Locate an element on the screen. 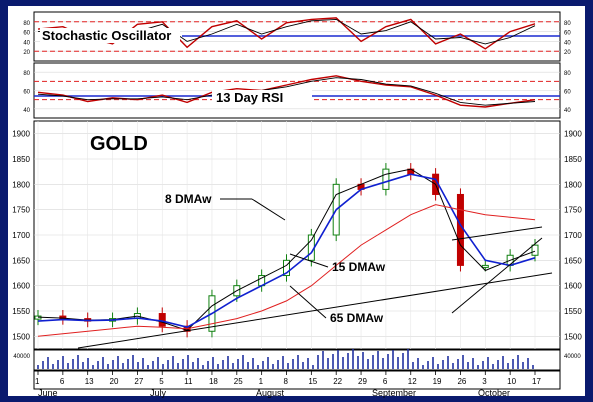 The image size is (593, 402). x-tick-label: 10 is located at coordinates (511, 381).